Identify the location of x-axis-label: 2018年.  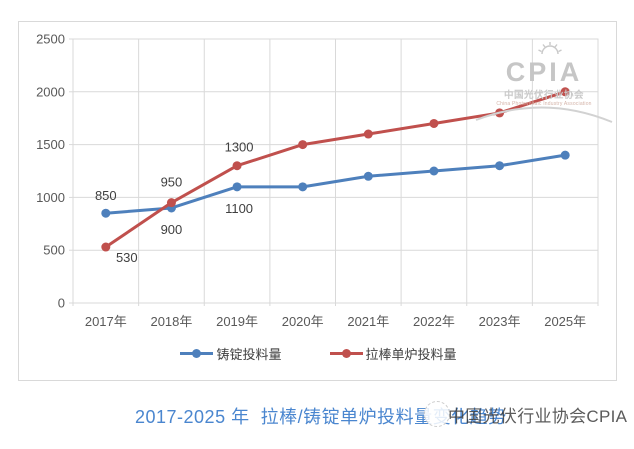
(171, 321).